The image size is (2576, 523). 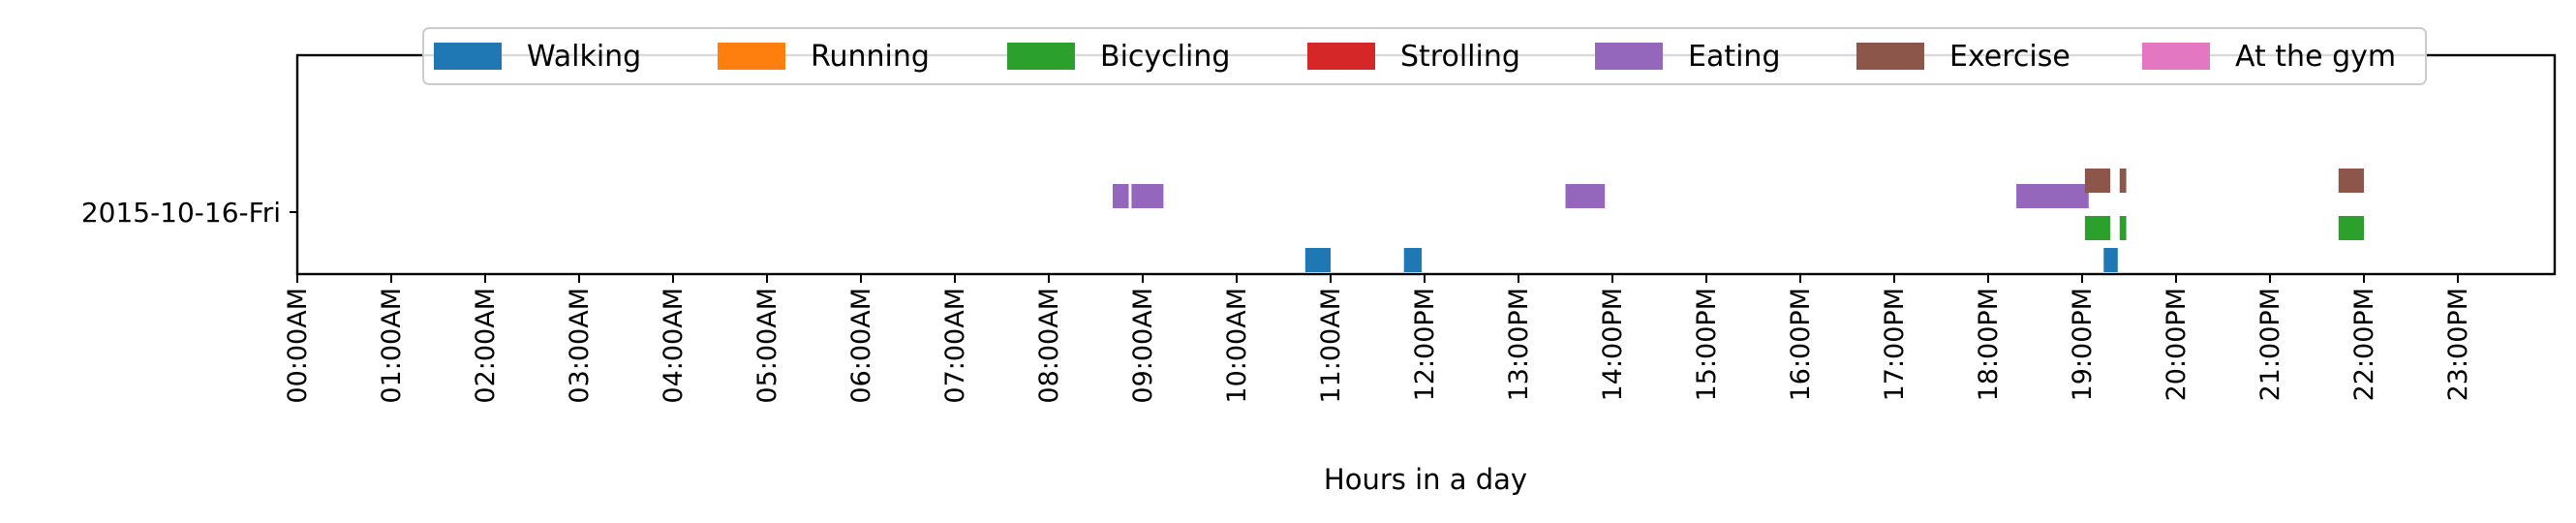 I want to click on legend-frame, so click(x=1424, y=56).